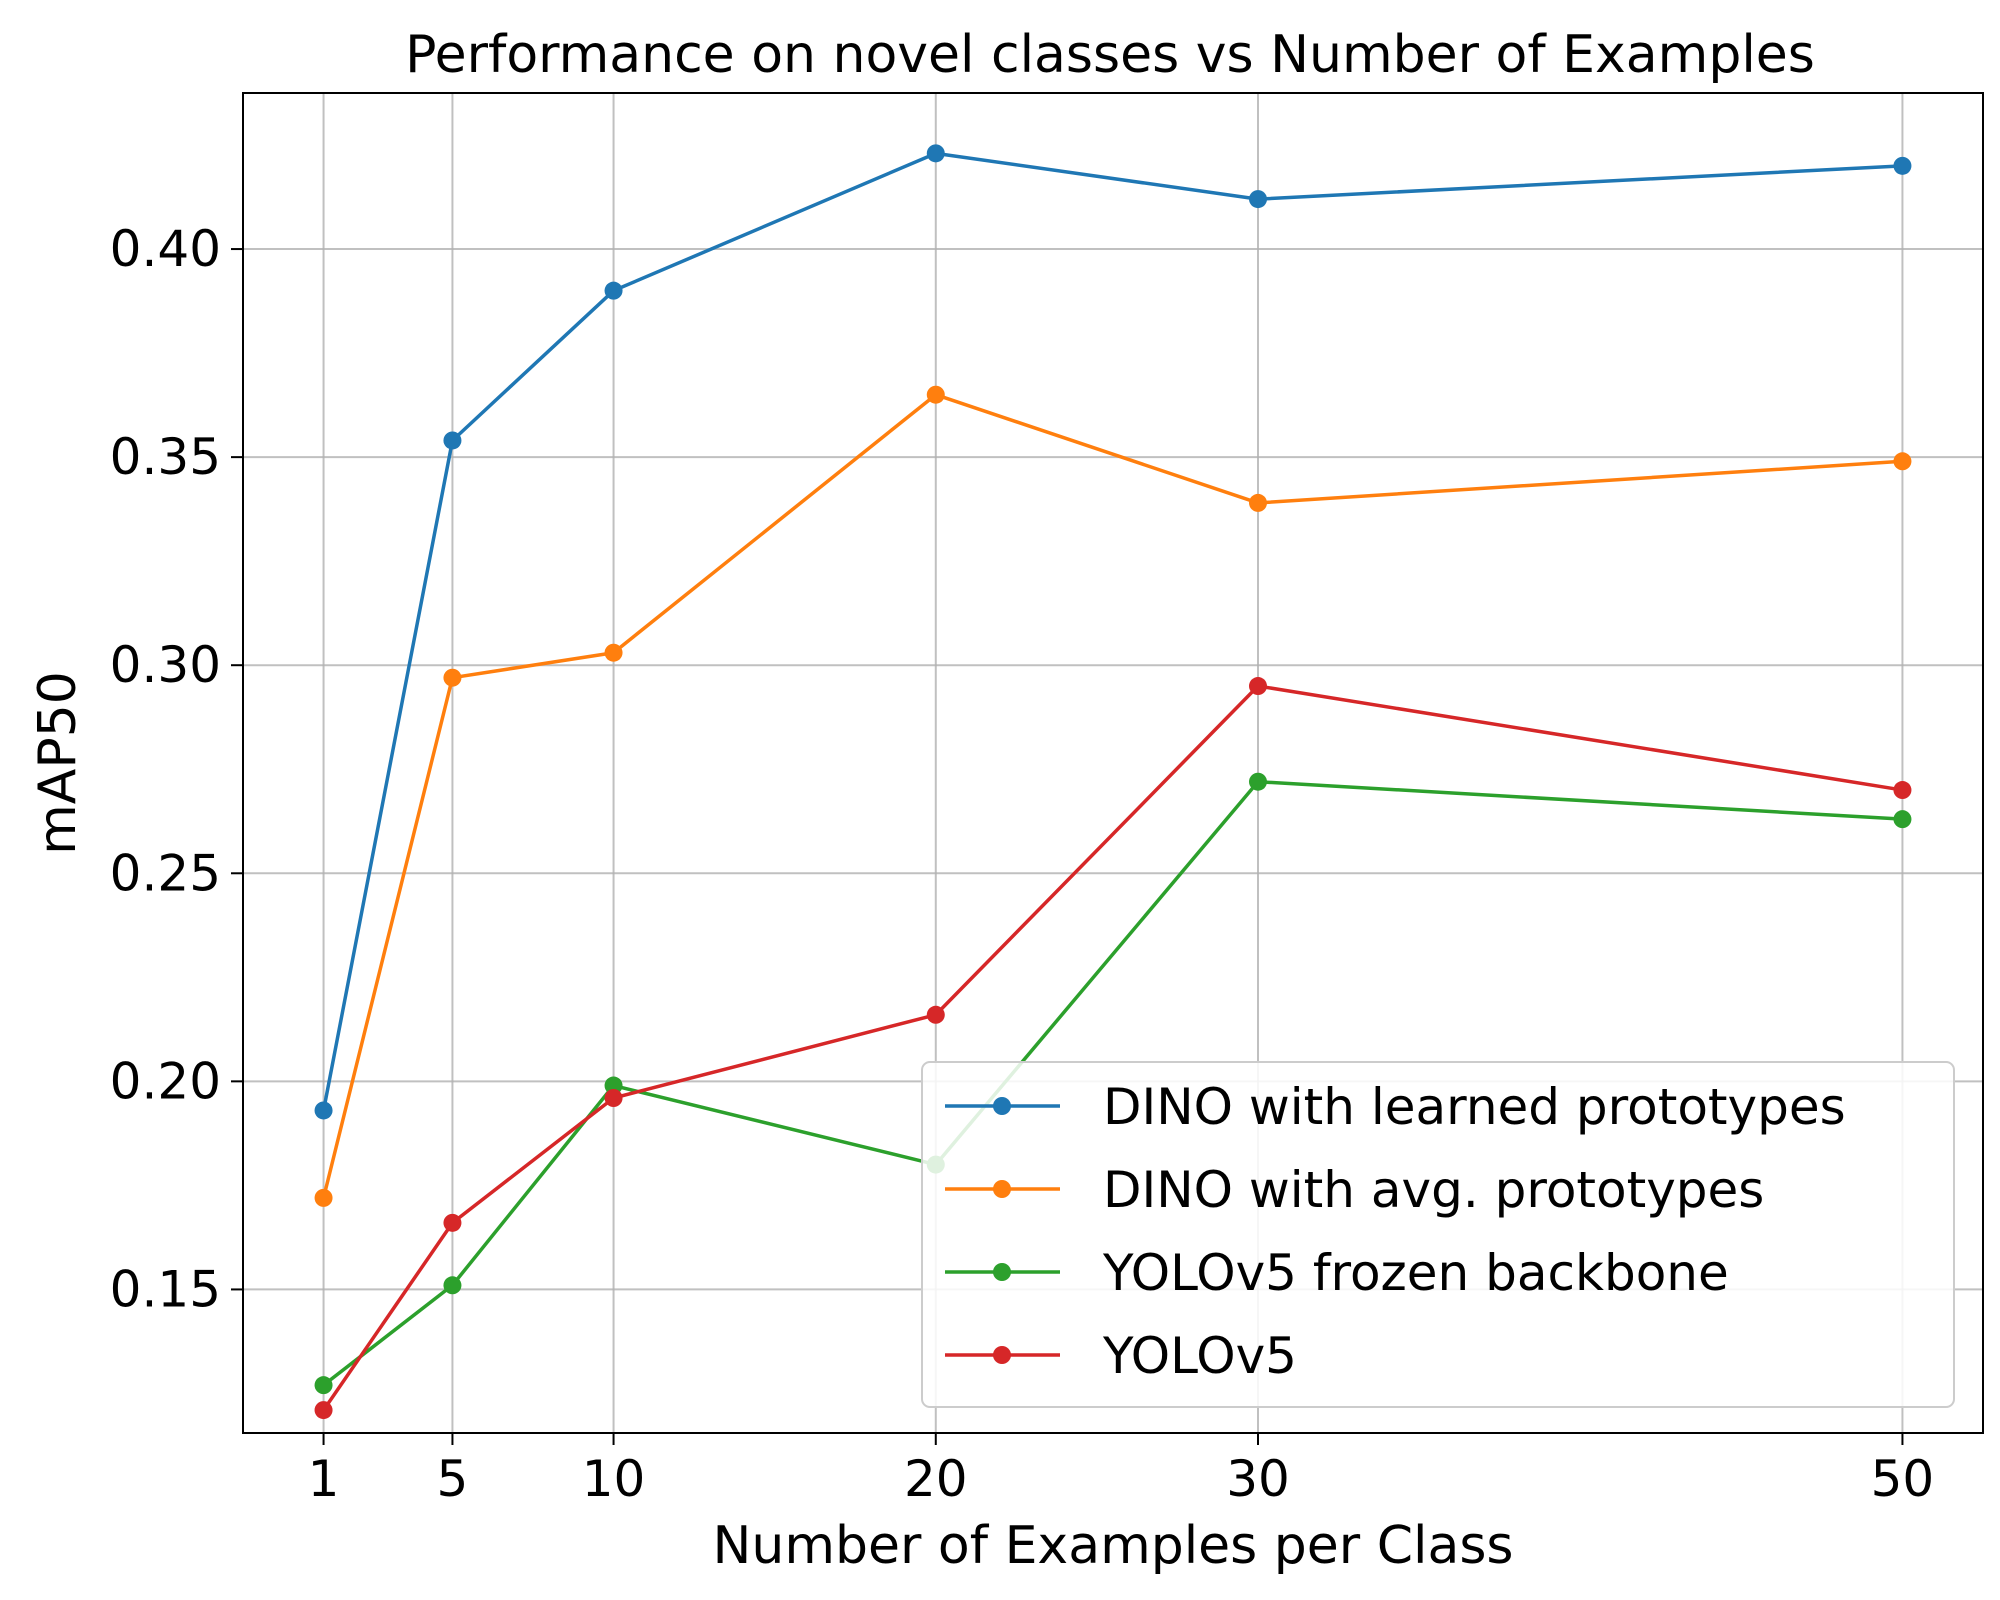 This screenshot has height=1600, width=2000. What do you see at coordinates (165, 873) in the screenshot?
I see `y-tick-label: 0.25` at bounding box center [165, 873].